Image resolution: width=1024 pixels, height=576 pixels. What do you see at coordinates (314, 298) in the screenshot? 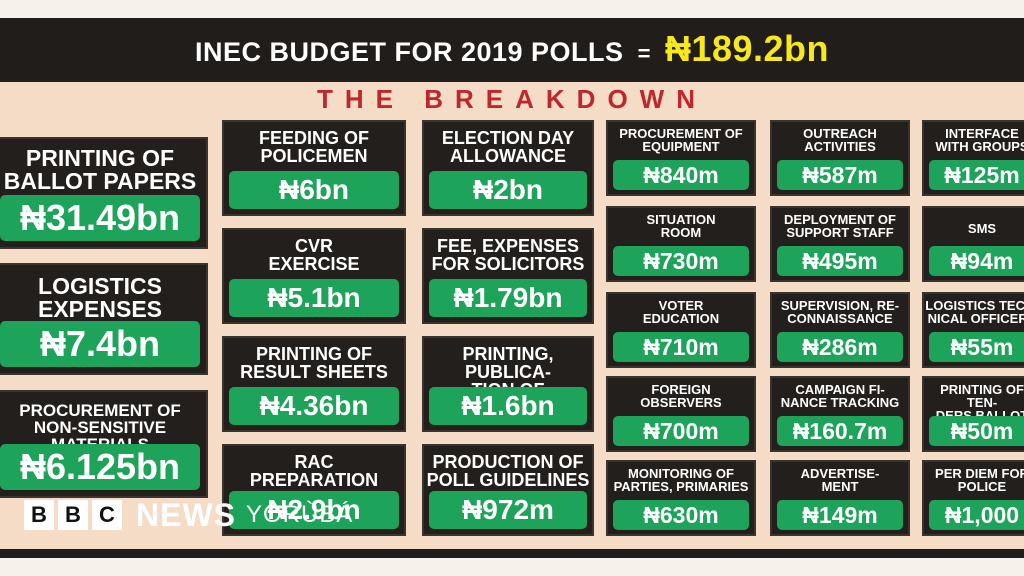
I see `card-value: ₦5.1bn` at bounding box center [314, 298].